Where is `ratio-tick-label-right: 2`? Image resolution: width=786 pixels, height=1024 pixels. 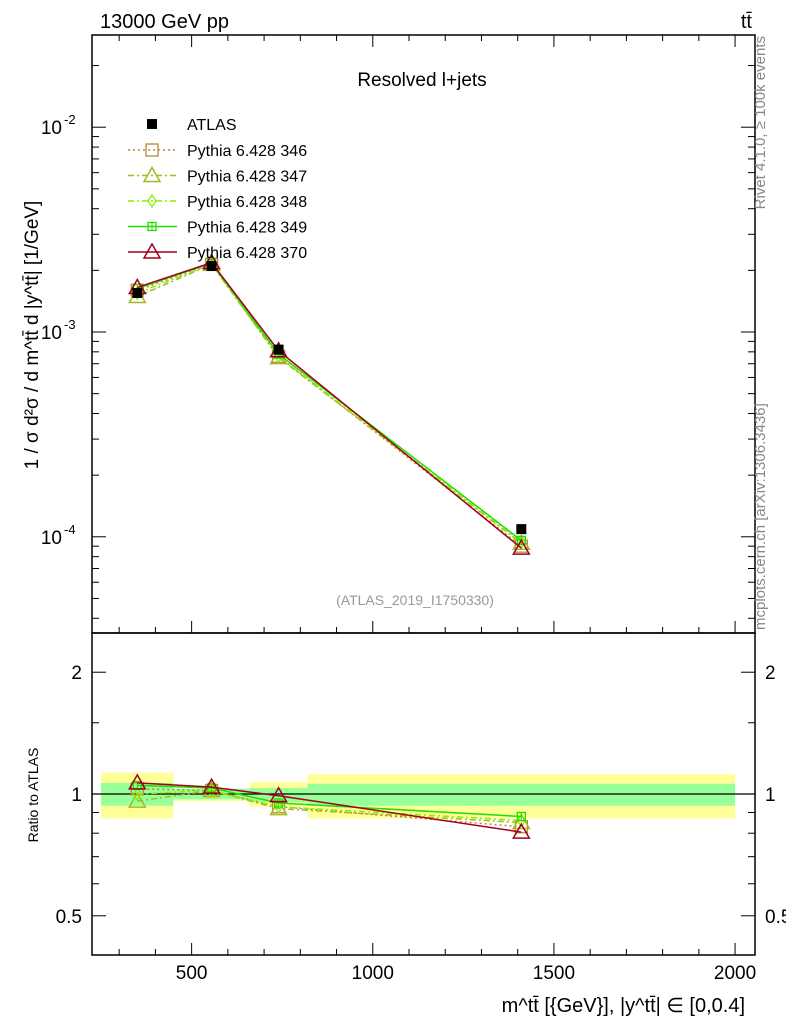 ratio-tick-label-right: 2 is located at coordinates (770, 673).